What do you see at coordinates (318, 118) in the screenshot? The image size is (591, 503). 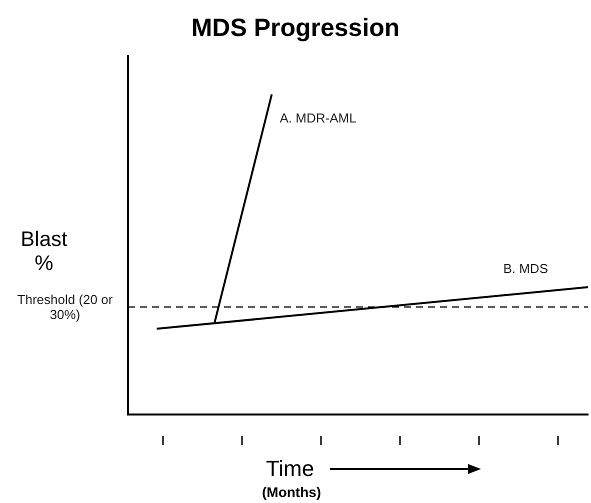 I see `series-label: A. MDR-AML` at bounding box center [318, 118].